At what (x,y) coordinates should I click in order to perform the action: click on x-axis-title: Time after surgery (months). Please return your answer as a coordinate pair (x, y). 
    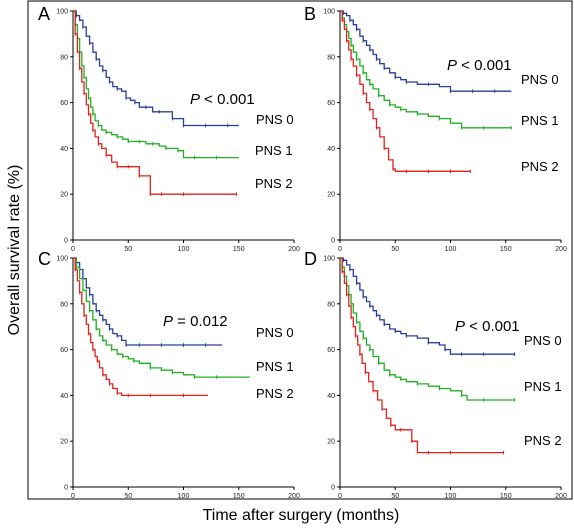
    Looking at the image, I should click on (301, 515).